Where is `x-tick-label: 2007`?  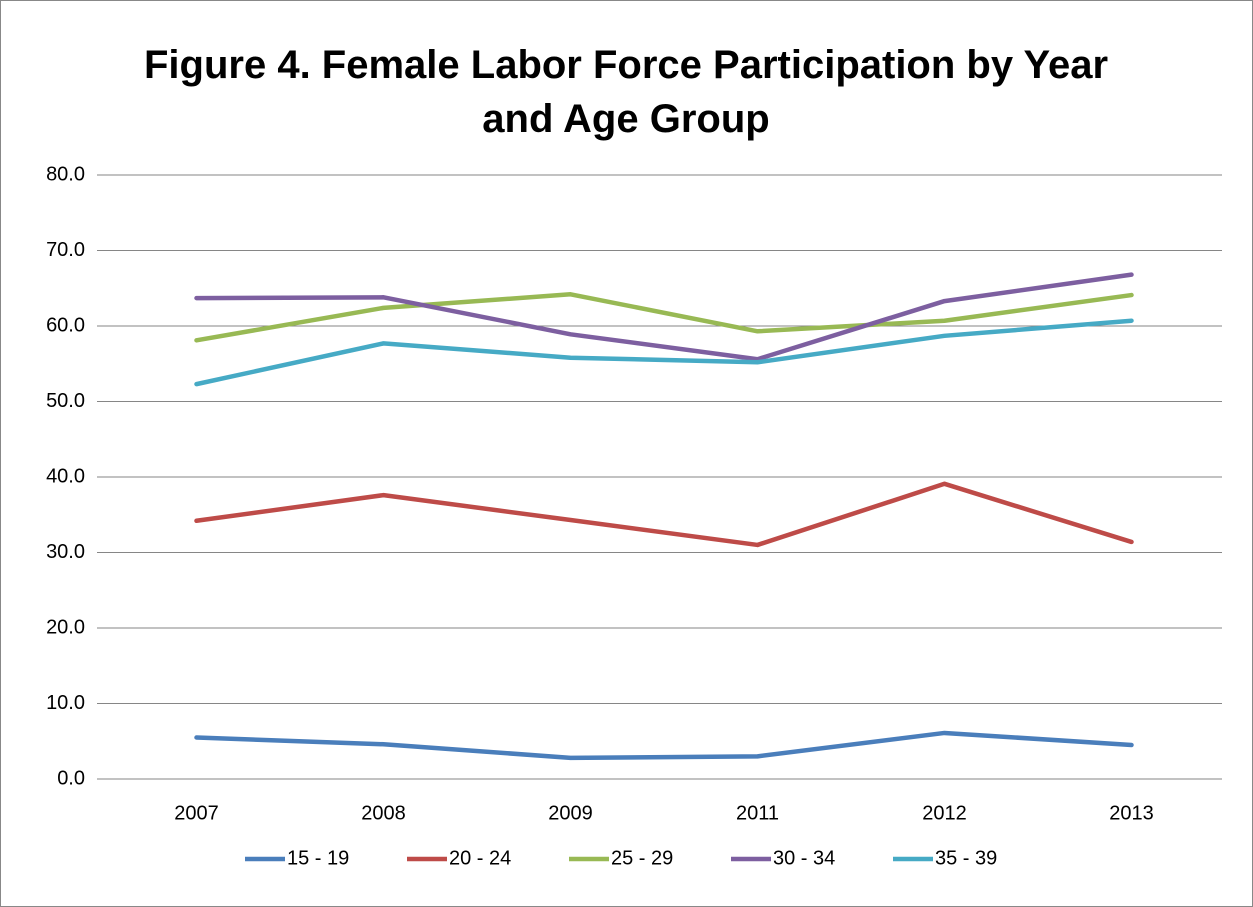
x-tick-label: 2007 is located at coordinates (196, 813).